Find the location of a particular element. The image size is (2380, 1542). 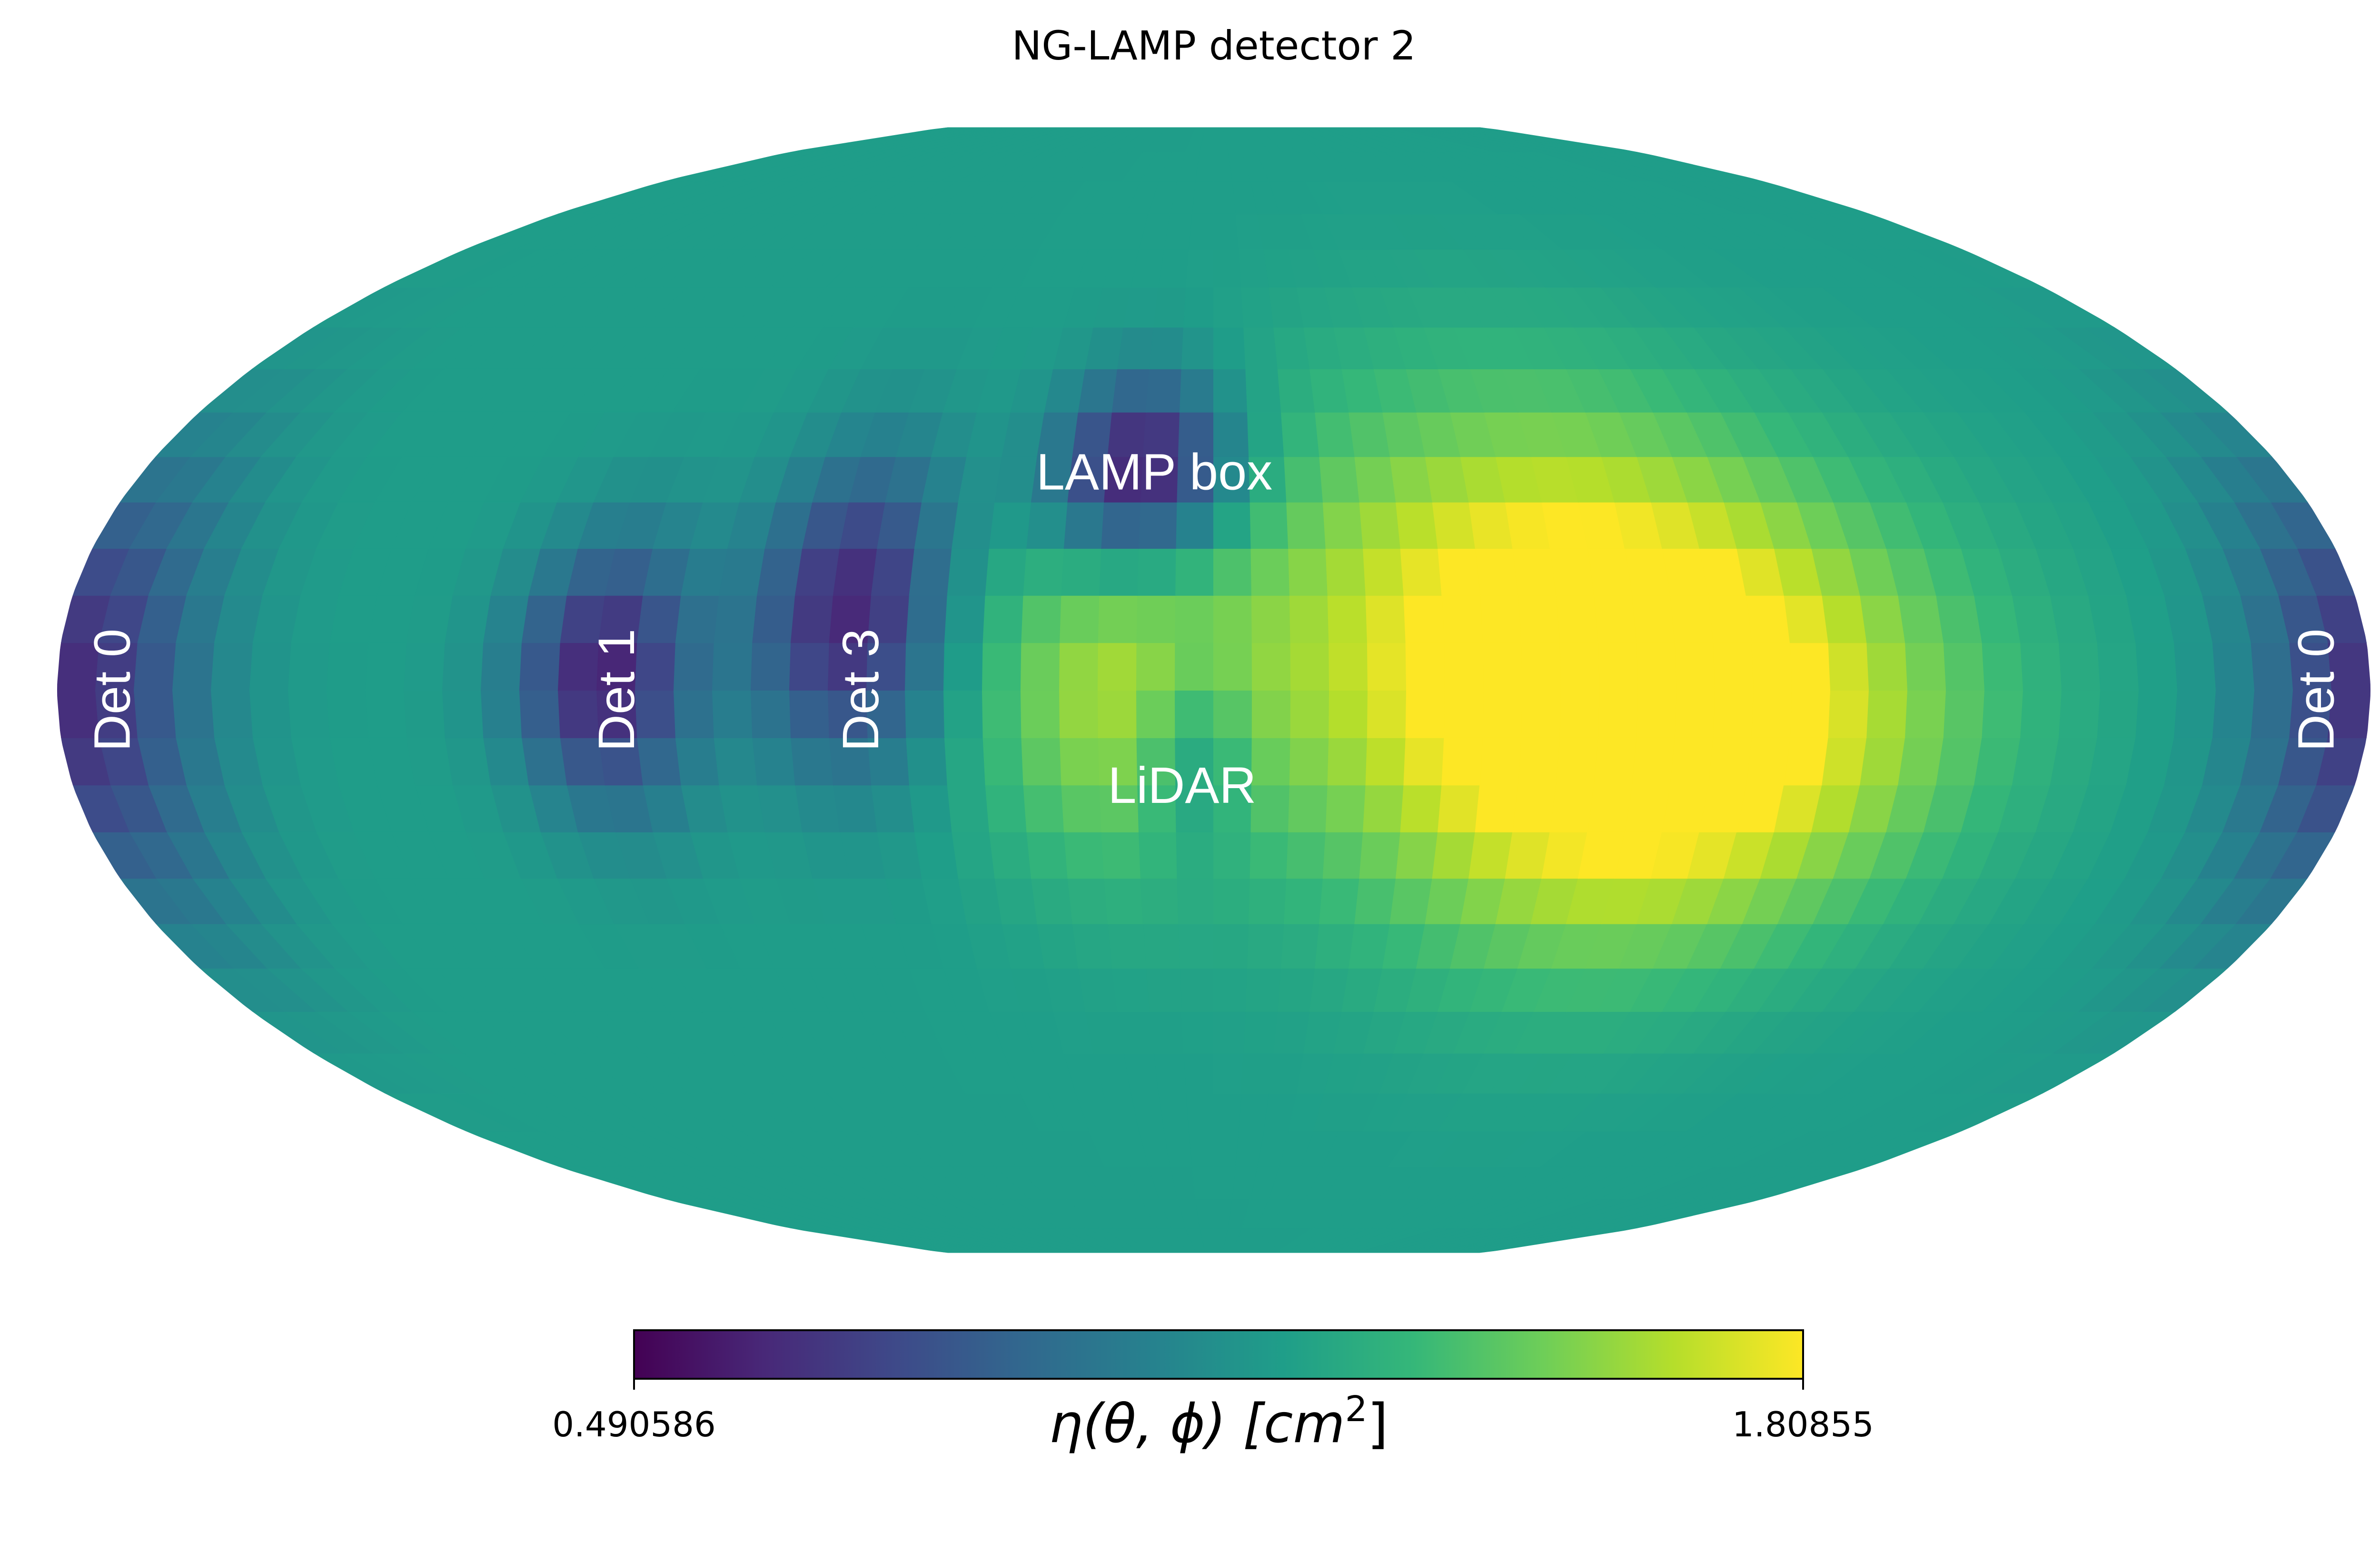

region-label: Det 3 is located at coordinates (860, 690).